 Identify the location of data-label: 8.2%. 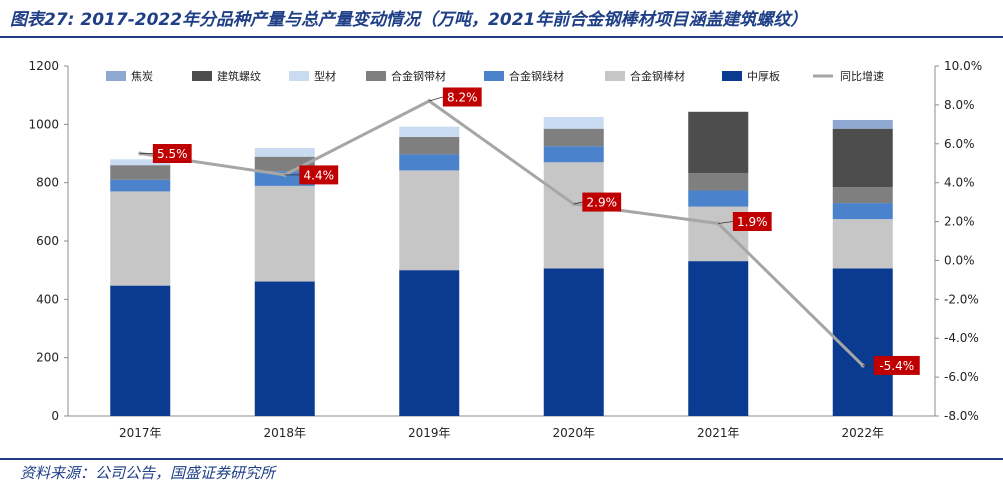
(462, 98).